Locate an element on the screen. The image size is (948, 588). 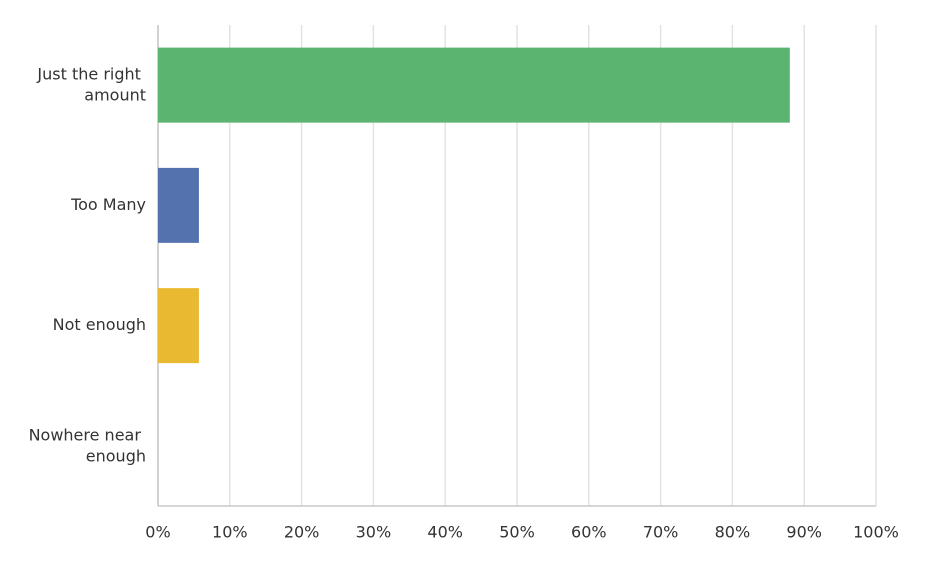
x-tick-label: 30% is located at coordinates (374, 532).